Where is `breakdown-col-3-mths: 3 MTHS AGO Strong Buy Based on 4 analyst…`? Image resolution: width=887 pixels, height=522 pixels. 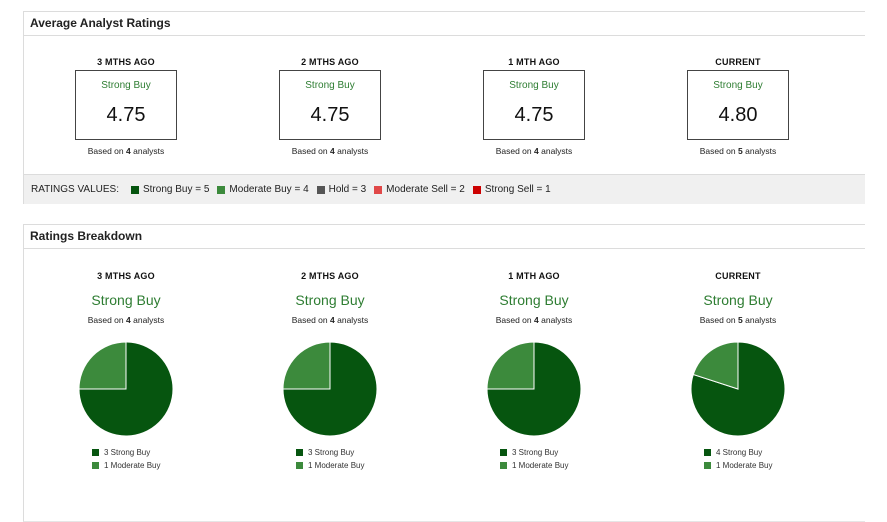
breakdown-col-3-mths: 3 MTHS AGO Strong Buy Based on 4 analyst… is located at coordinates (126, 371).